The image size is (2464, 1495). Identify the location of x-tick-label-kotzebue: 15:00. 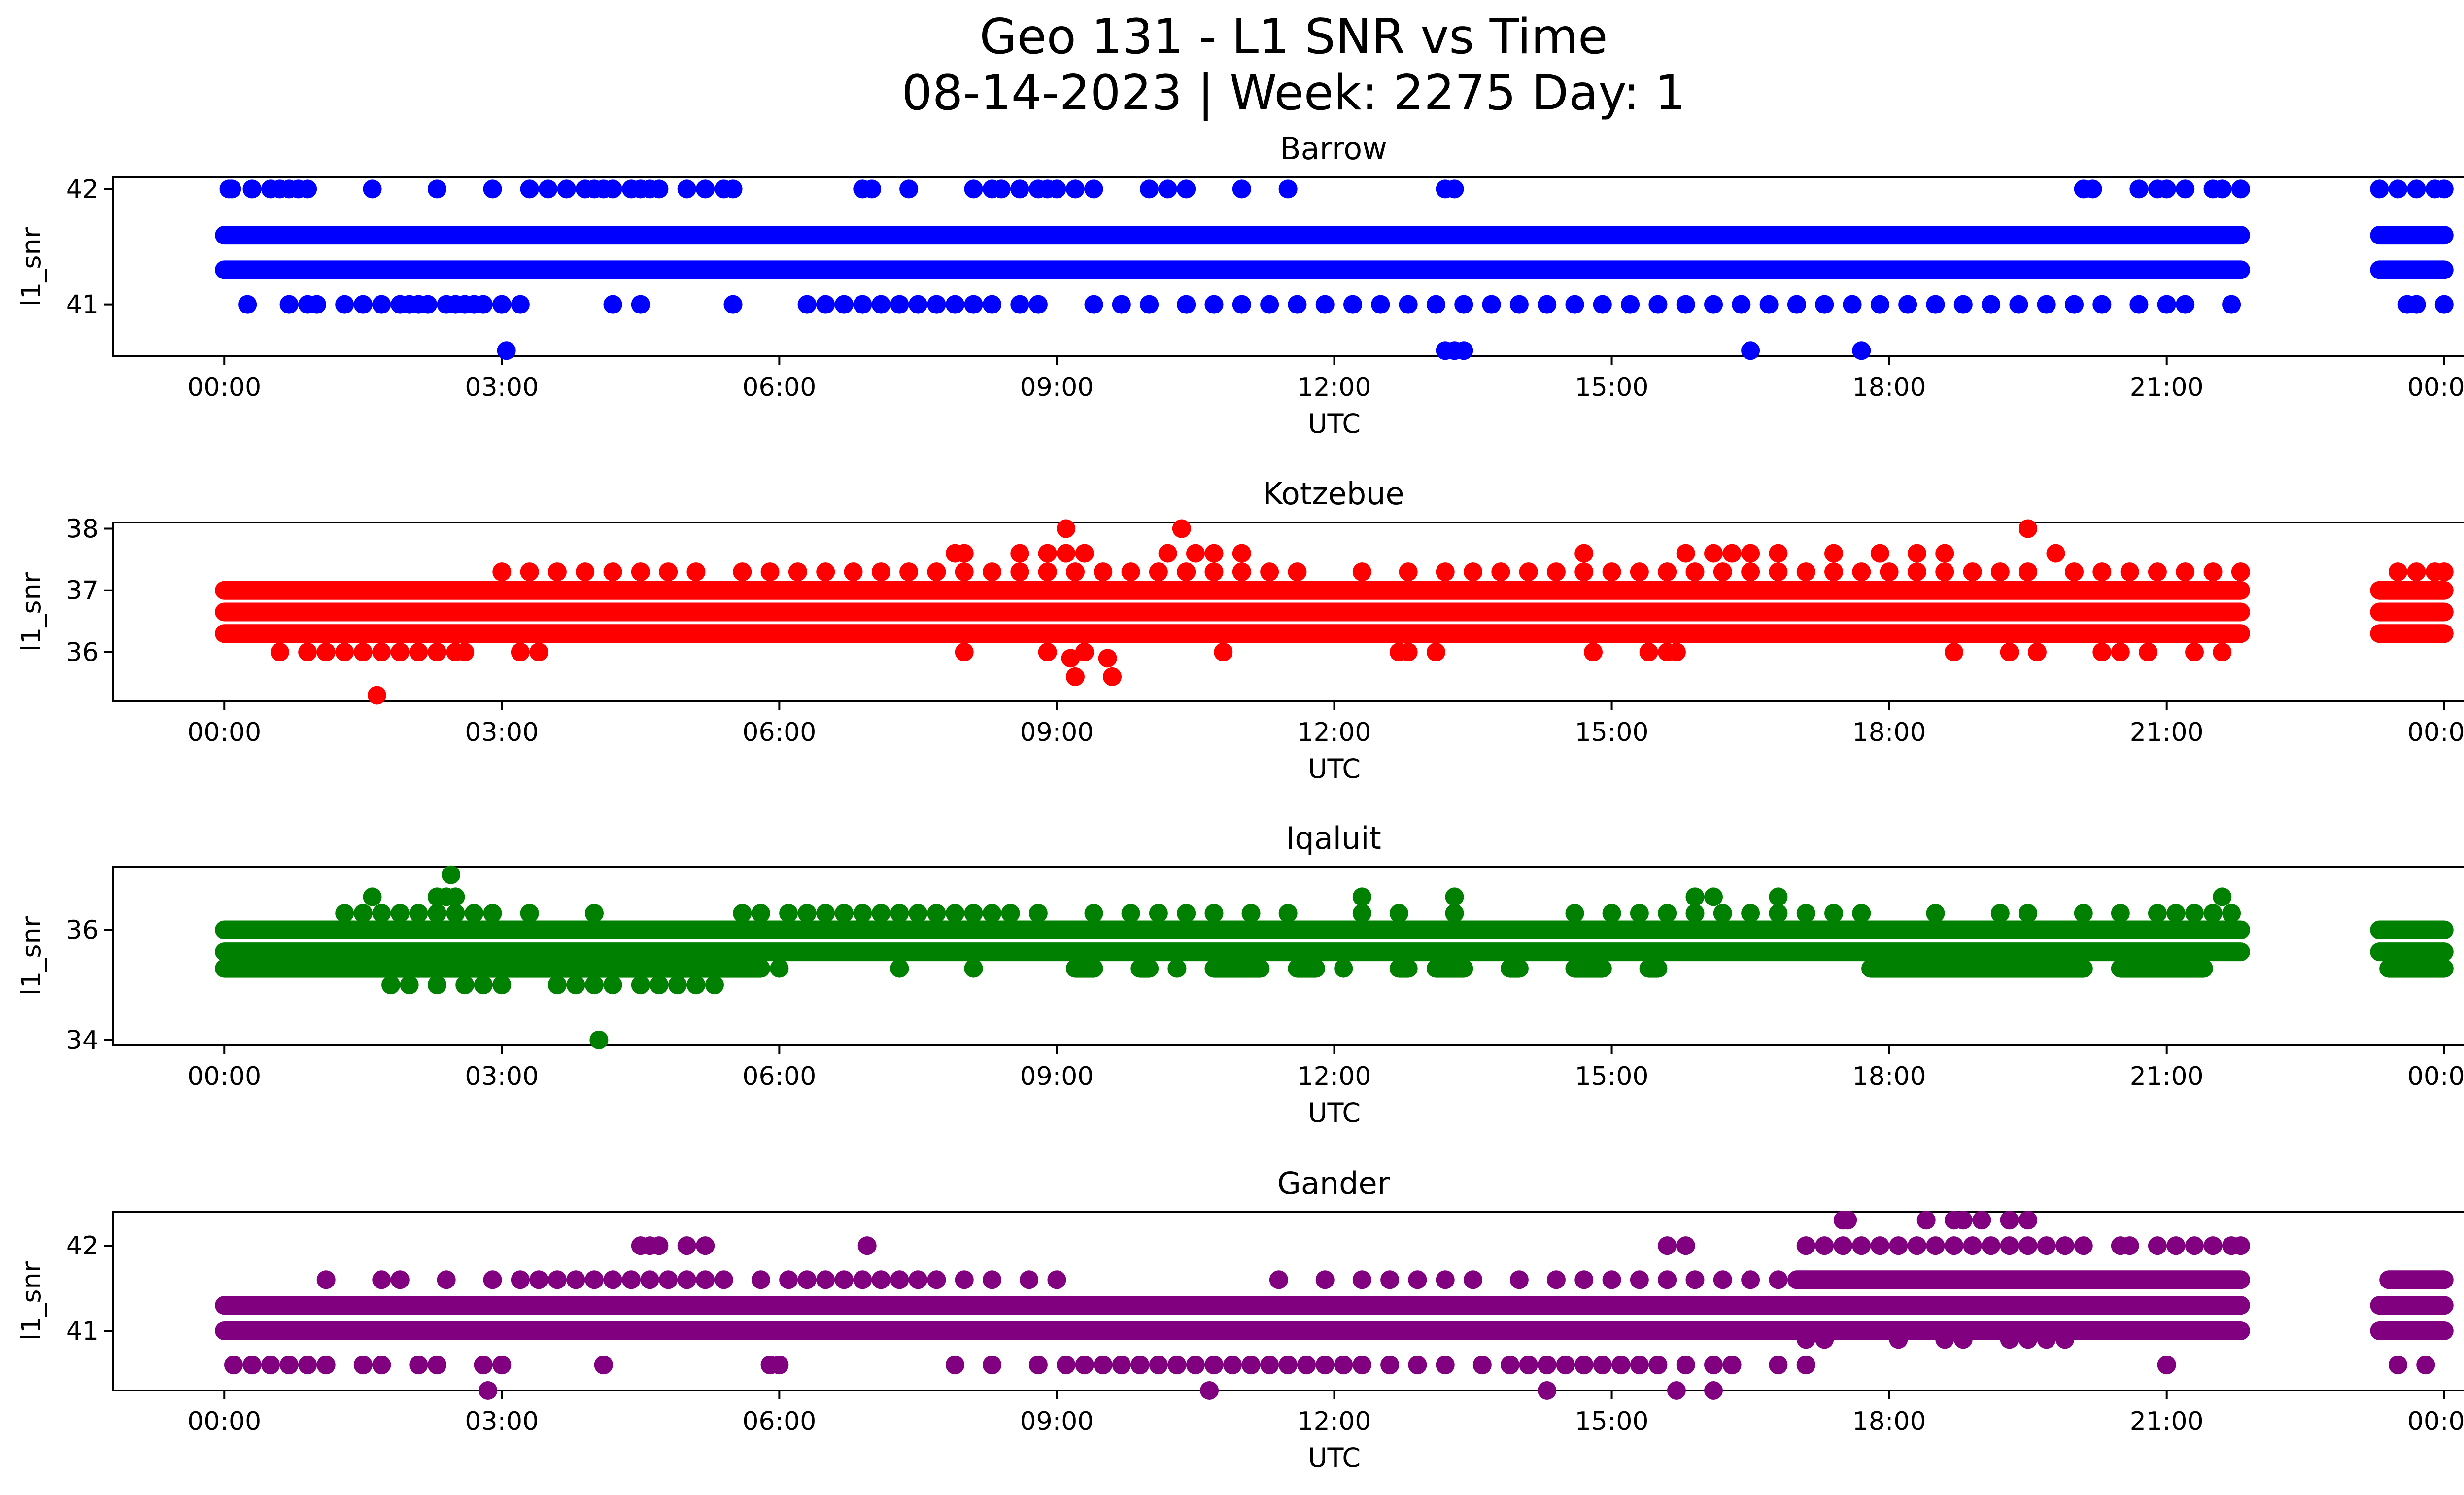
(1612, 732).